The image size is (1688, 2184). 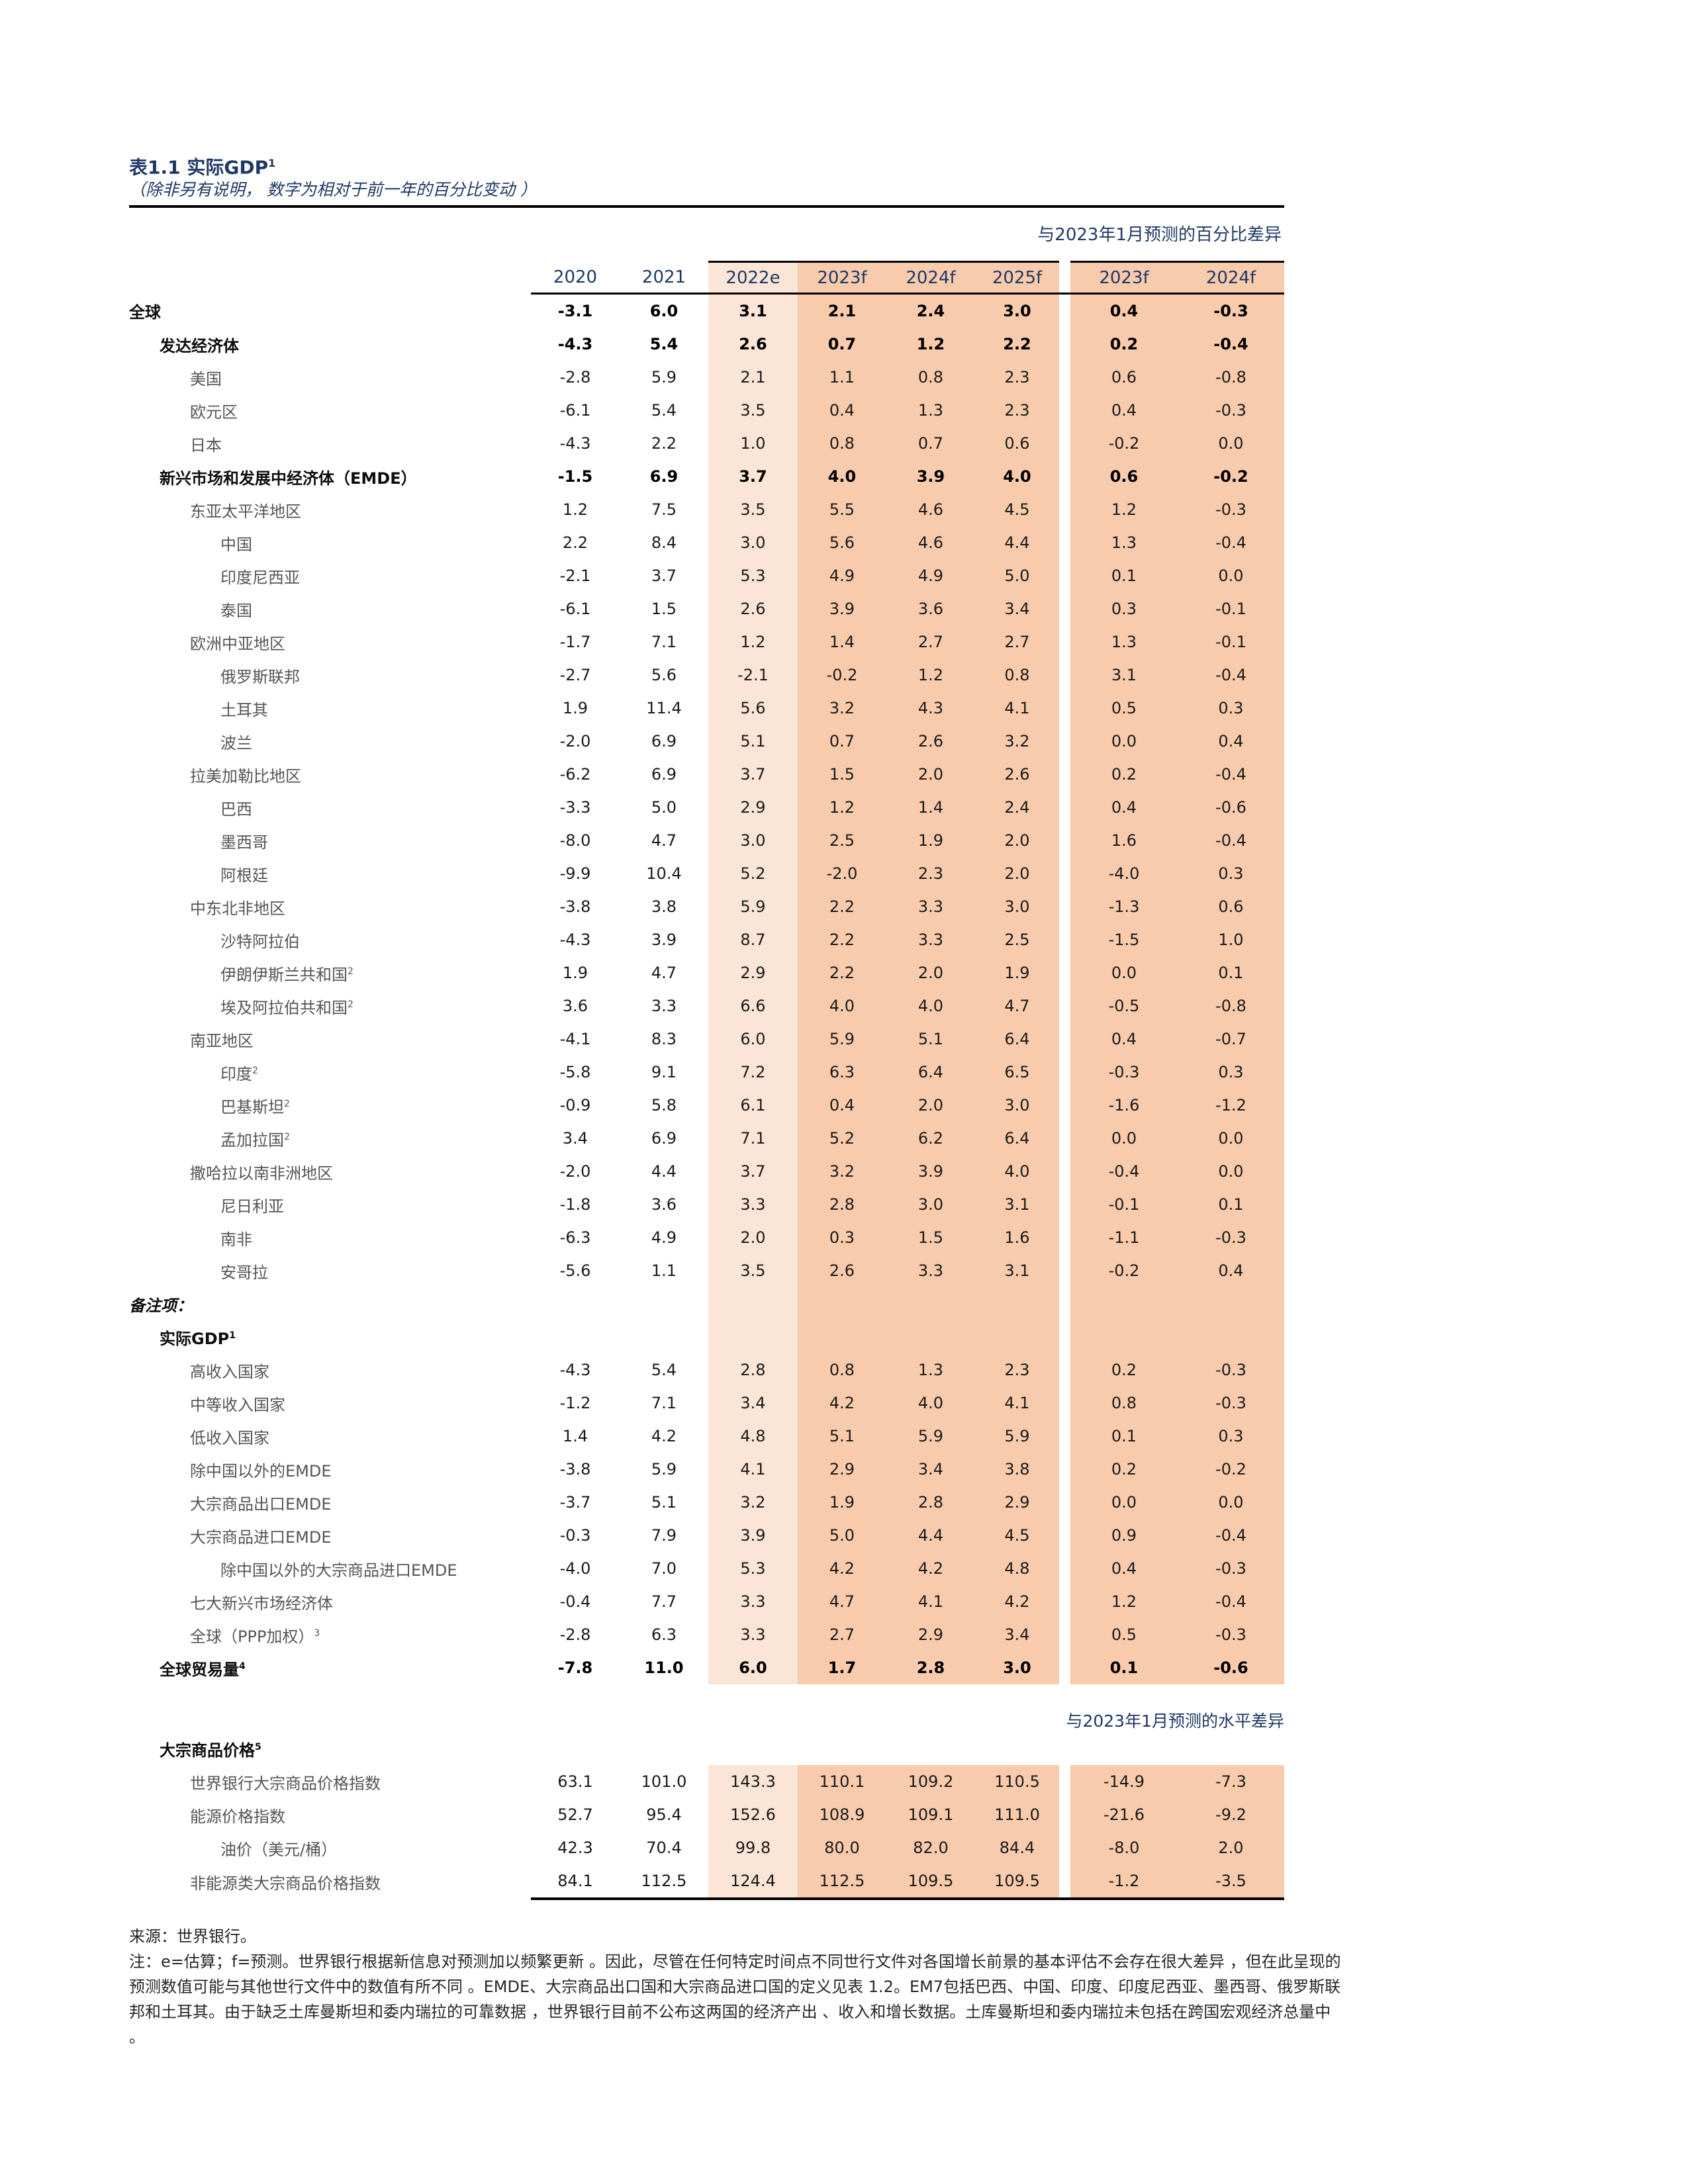 What do you see at coordinates (842, 775) in the screenshot?
I see `cell: 1.5` at bounding box center [842, 775].